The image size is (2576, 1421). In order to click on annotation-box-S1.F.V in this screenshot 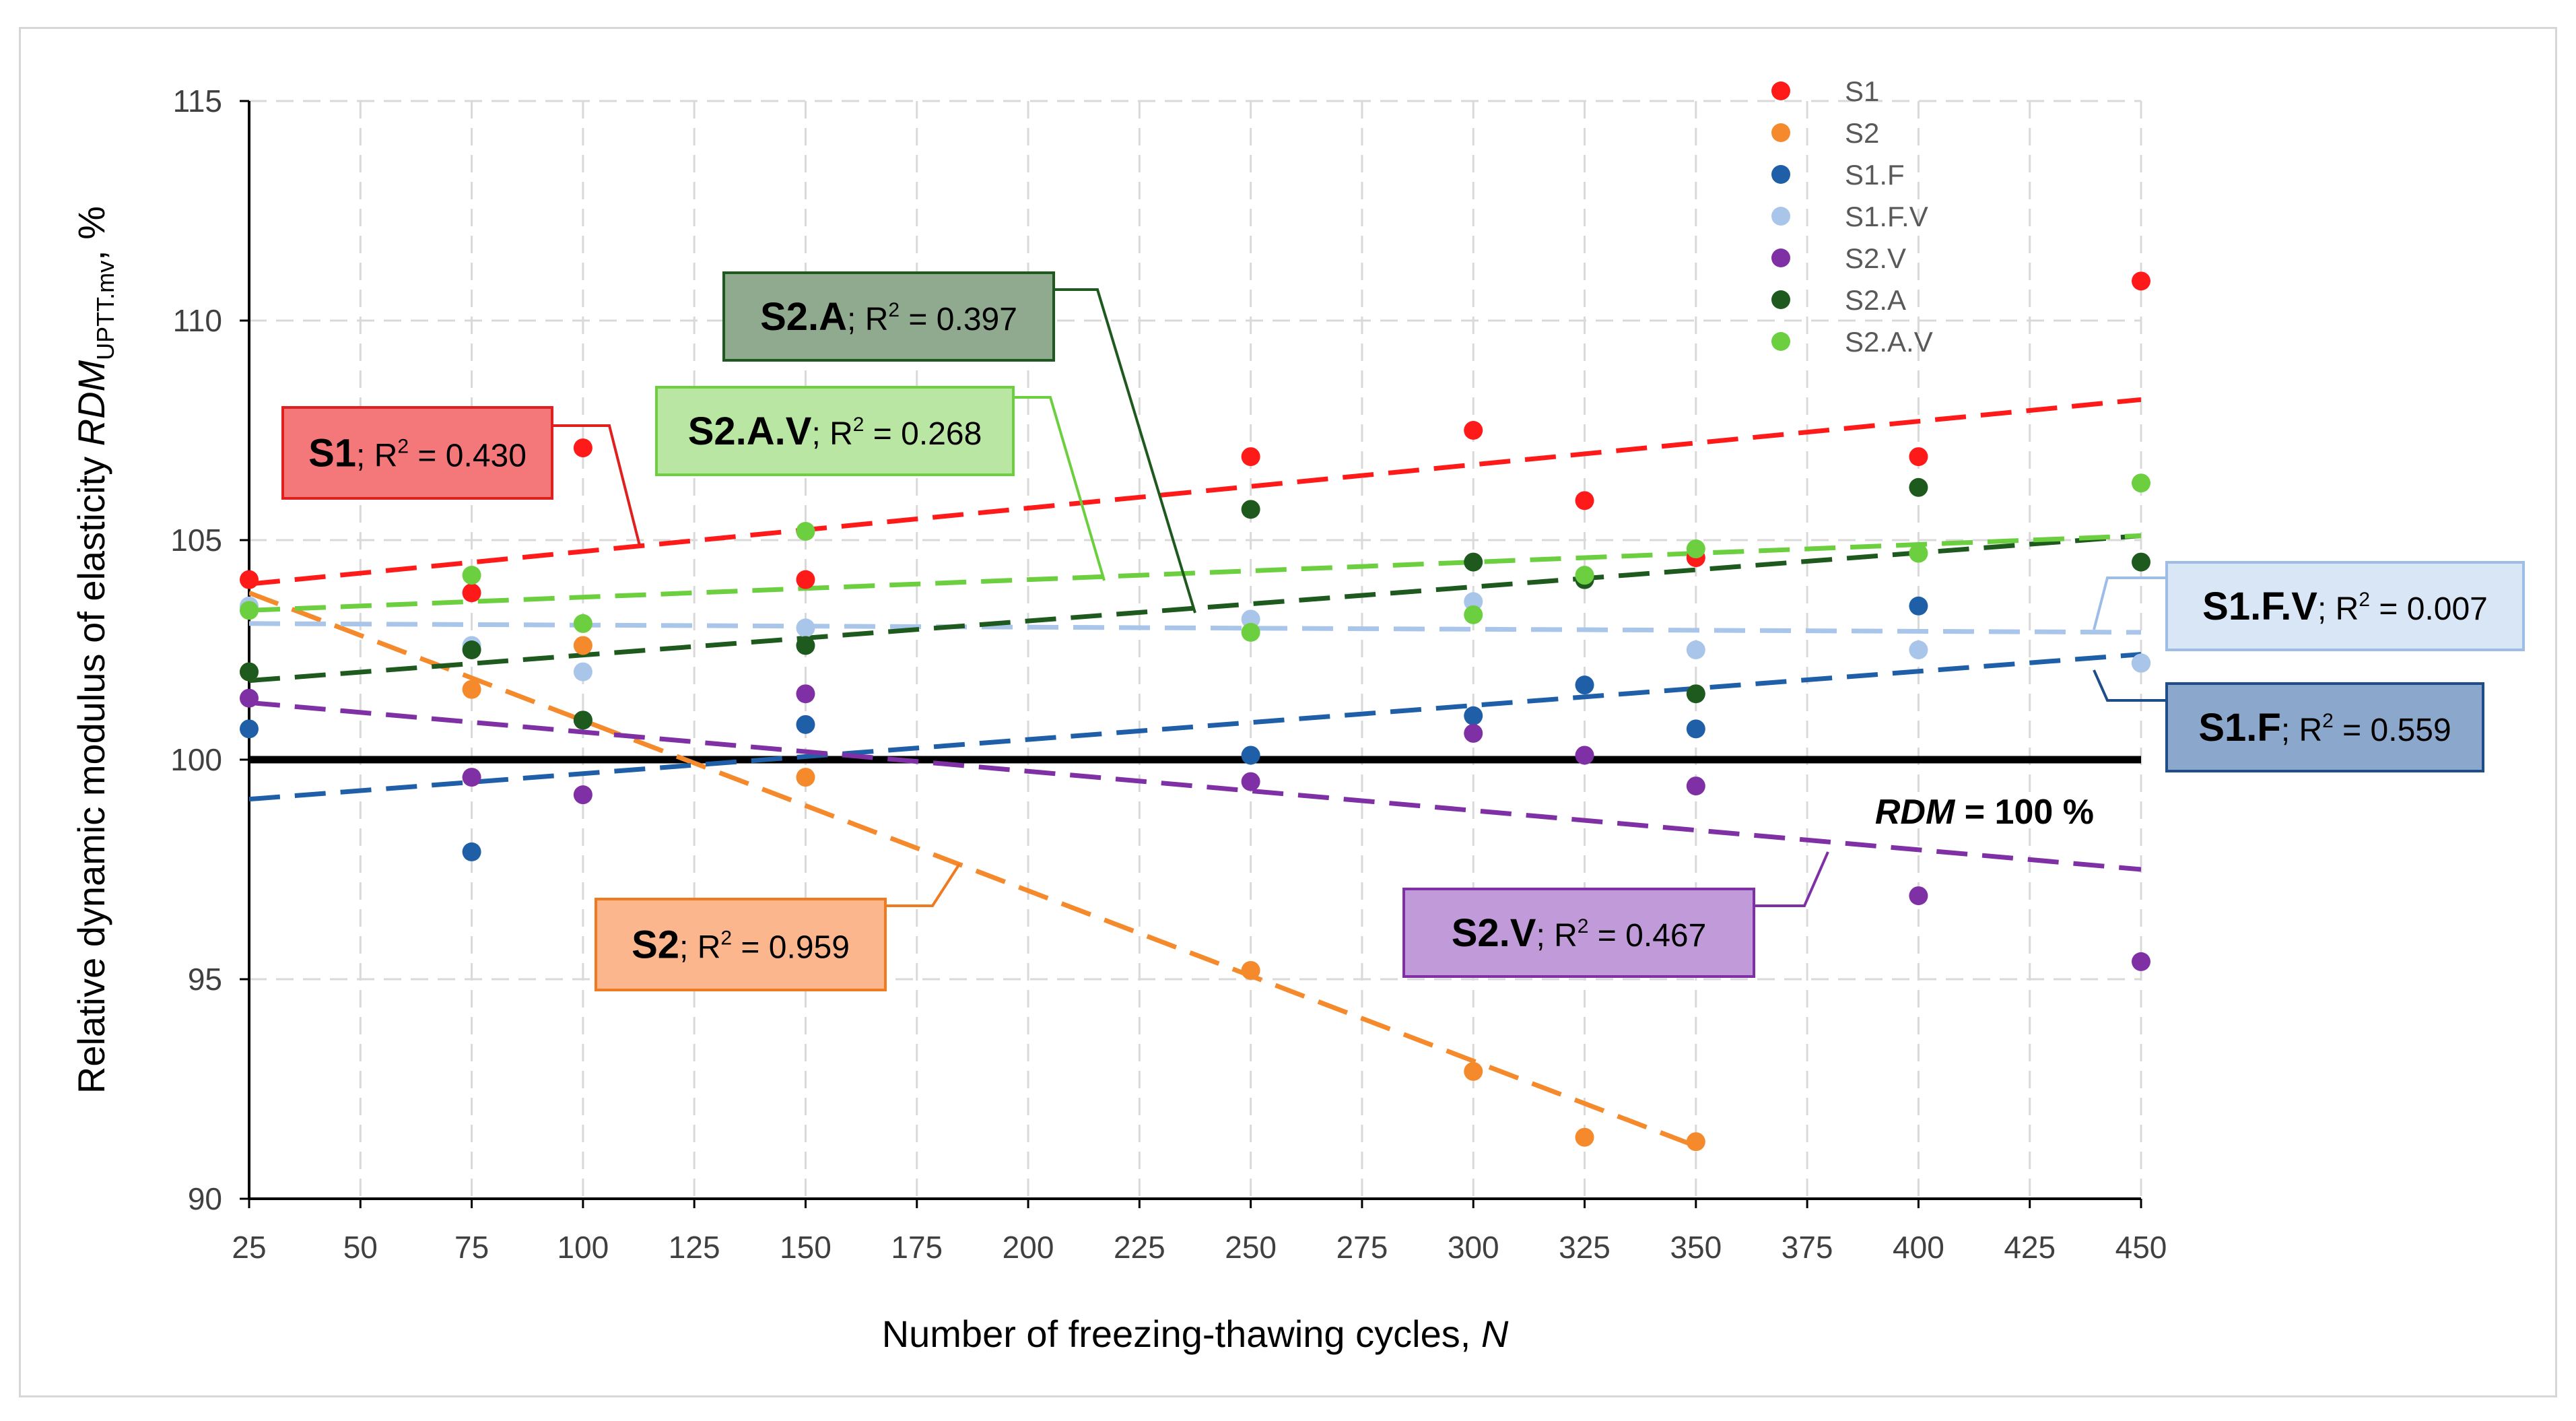, I will do `click(2345, 606)`.